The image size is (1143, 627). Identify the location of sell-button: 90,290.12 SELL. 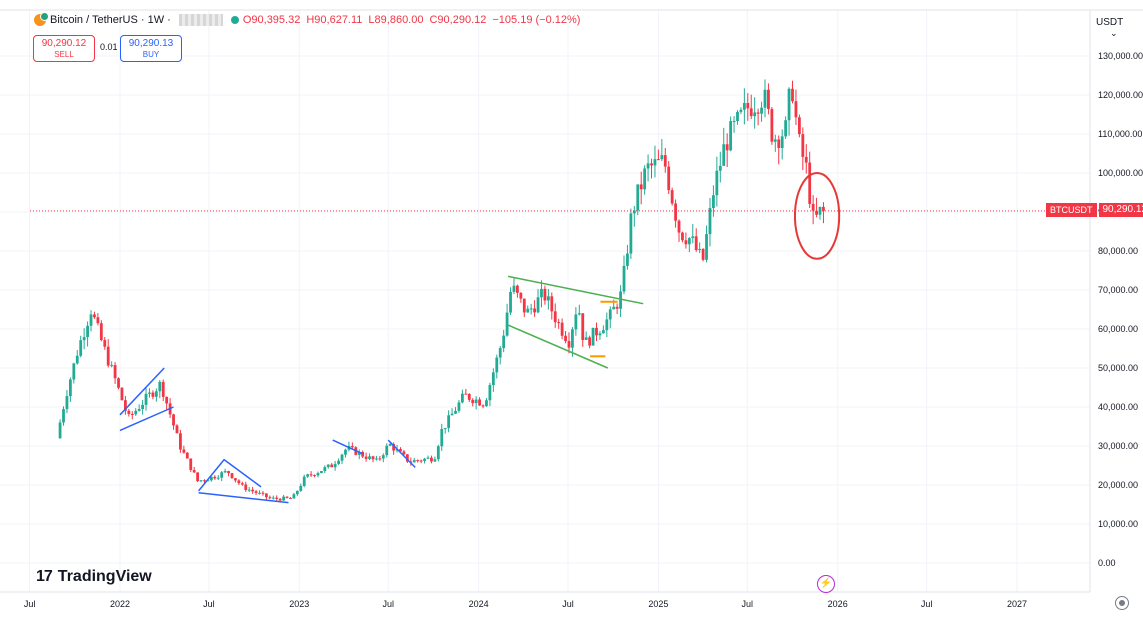
(64, 48).